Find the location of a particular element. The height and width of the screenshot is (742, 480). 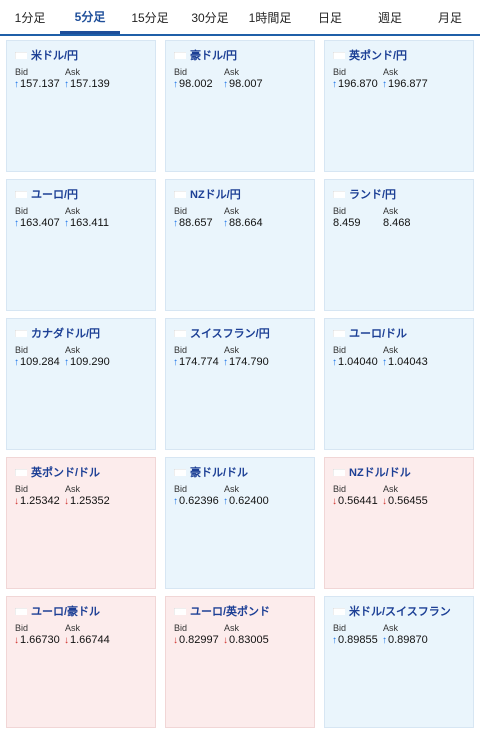

ask-value: ↑163.411 is located at coordinates (86, 223).